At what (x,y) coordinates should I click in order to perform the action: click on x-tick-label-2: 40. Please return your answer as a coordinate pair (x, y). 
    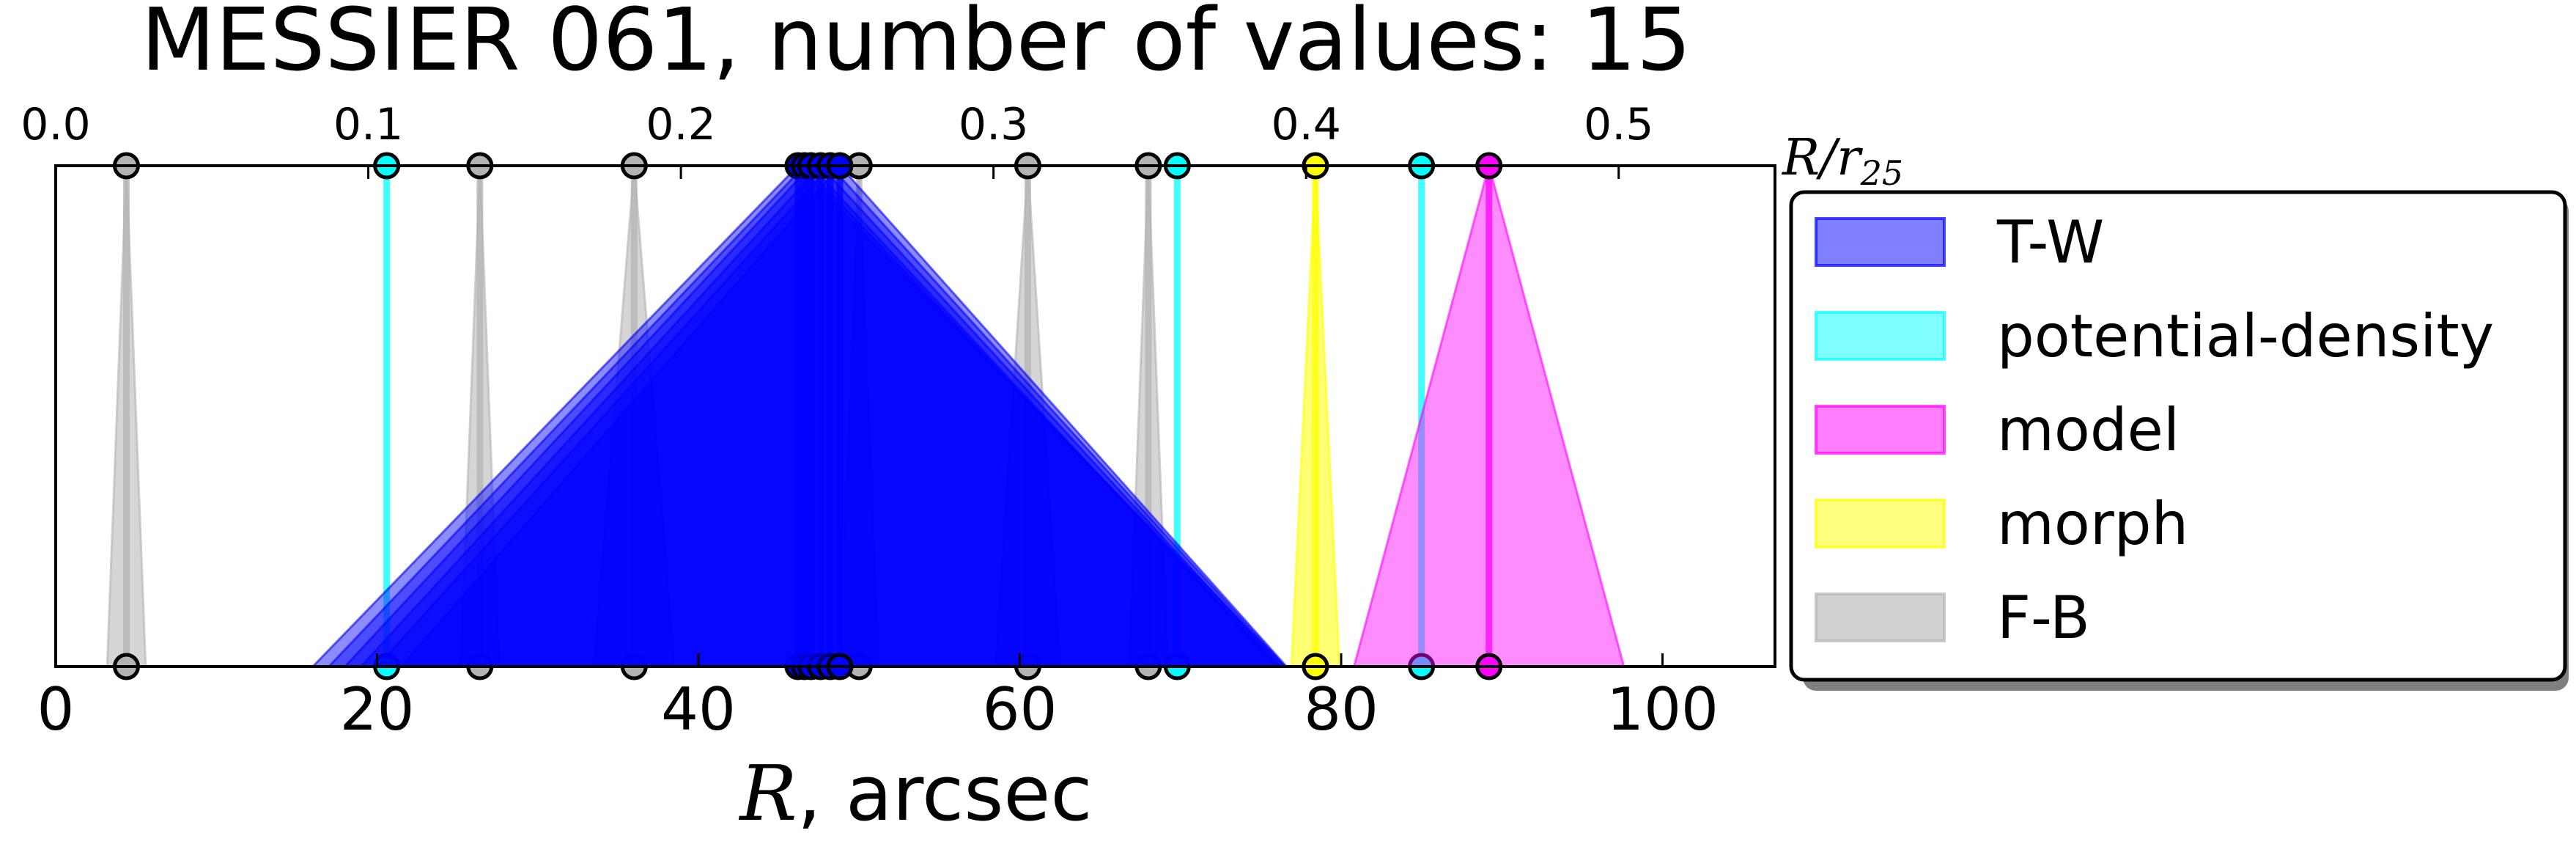
    Looking at the image, I should click on (698, 709).